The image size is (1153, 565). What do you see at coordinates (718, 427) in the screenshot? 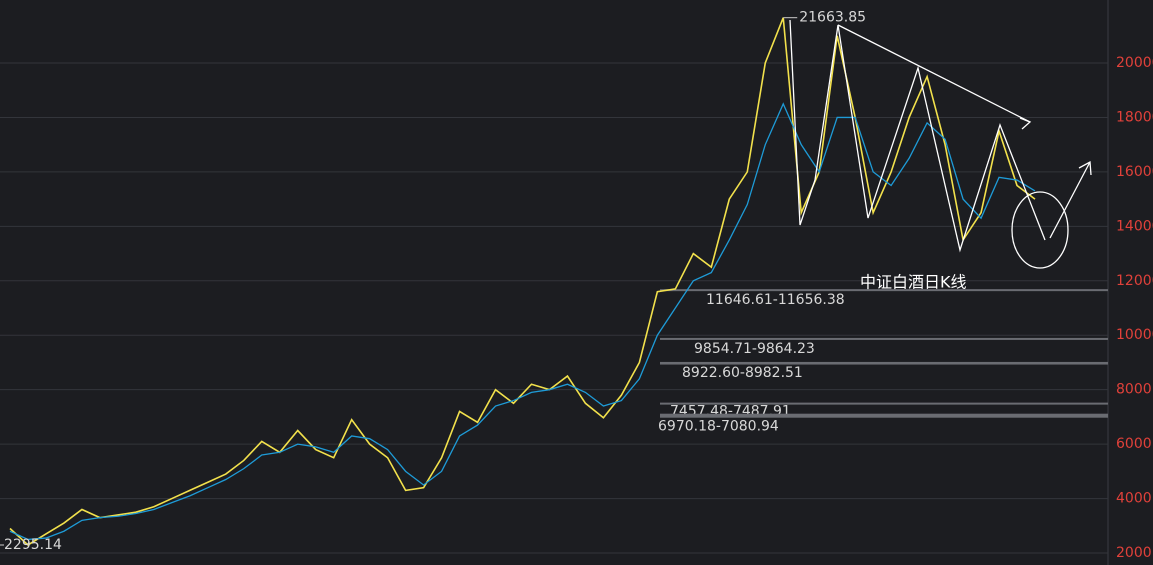
I see `level-label: 6970.18-7080.94` at bounding box center [718, 427].